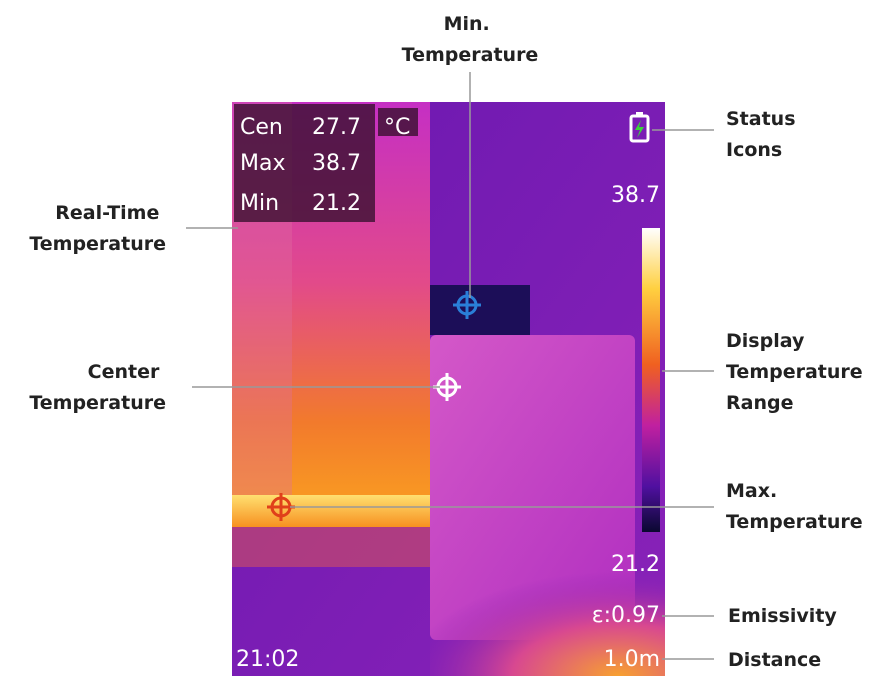 The width and height of the screenshot is (886, 676). Describe the element at coordinates (97, 228) in the screenshot. I see `callout-realtime: Real-Time Temperature` at that location.